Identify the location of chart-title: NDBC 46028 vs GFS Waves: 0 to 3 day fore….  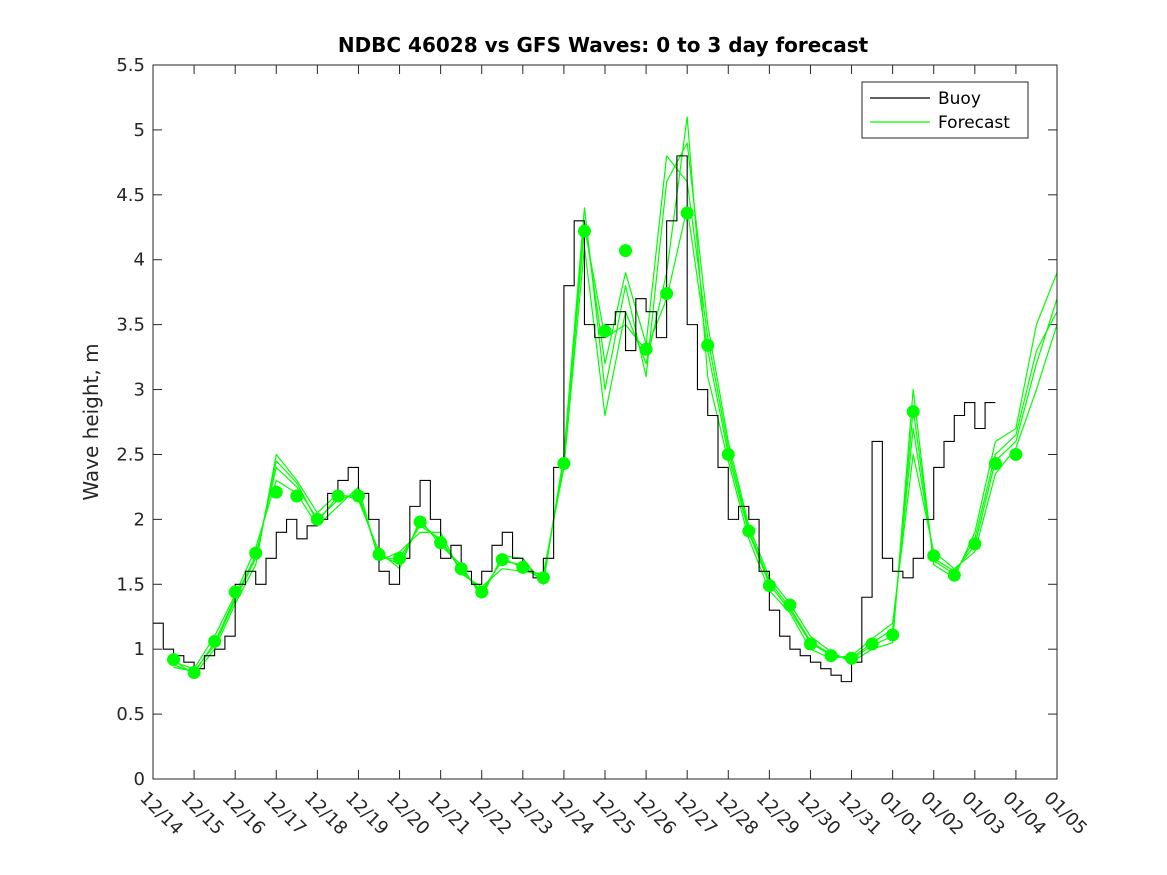
(603, 45).